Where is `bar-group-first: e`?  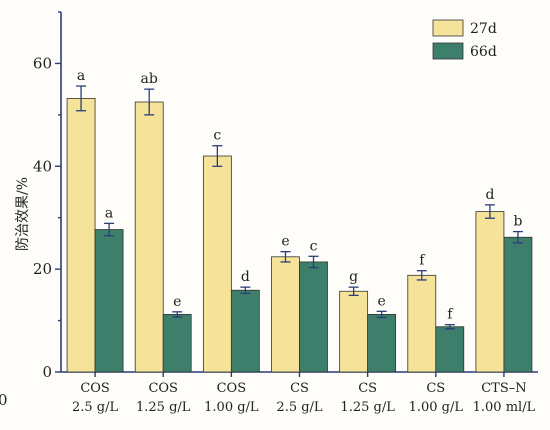
bar-group-first: e is located at coordinates (285, 303).